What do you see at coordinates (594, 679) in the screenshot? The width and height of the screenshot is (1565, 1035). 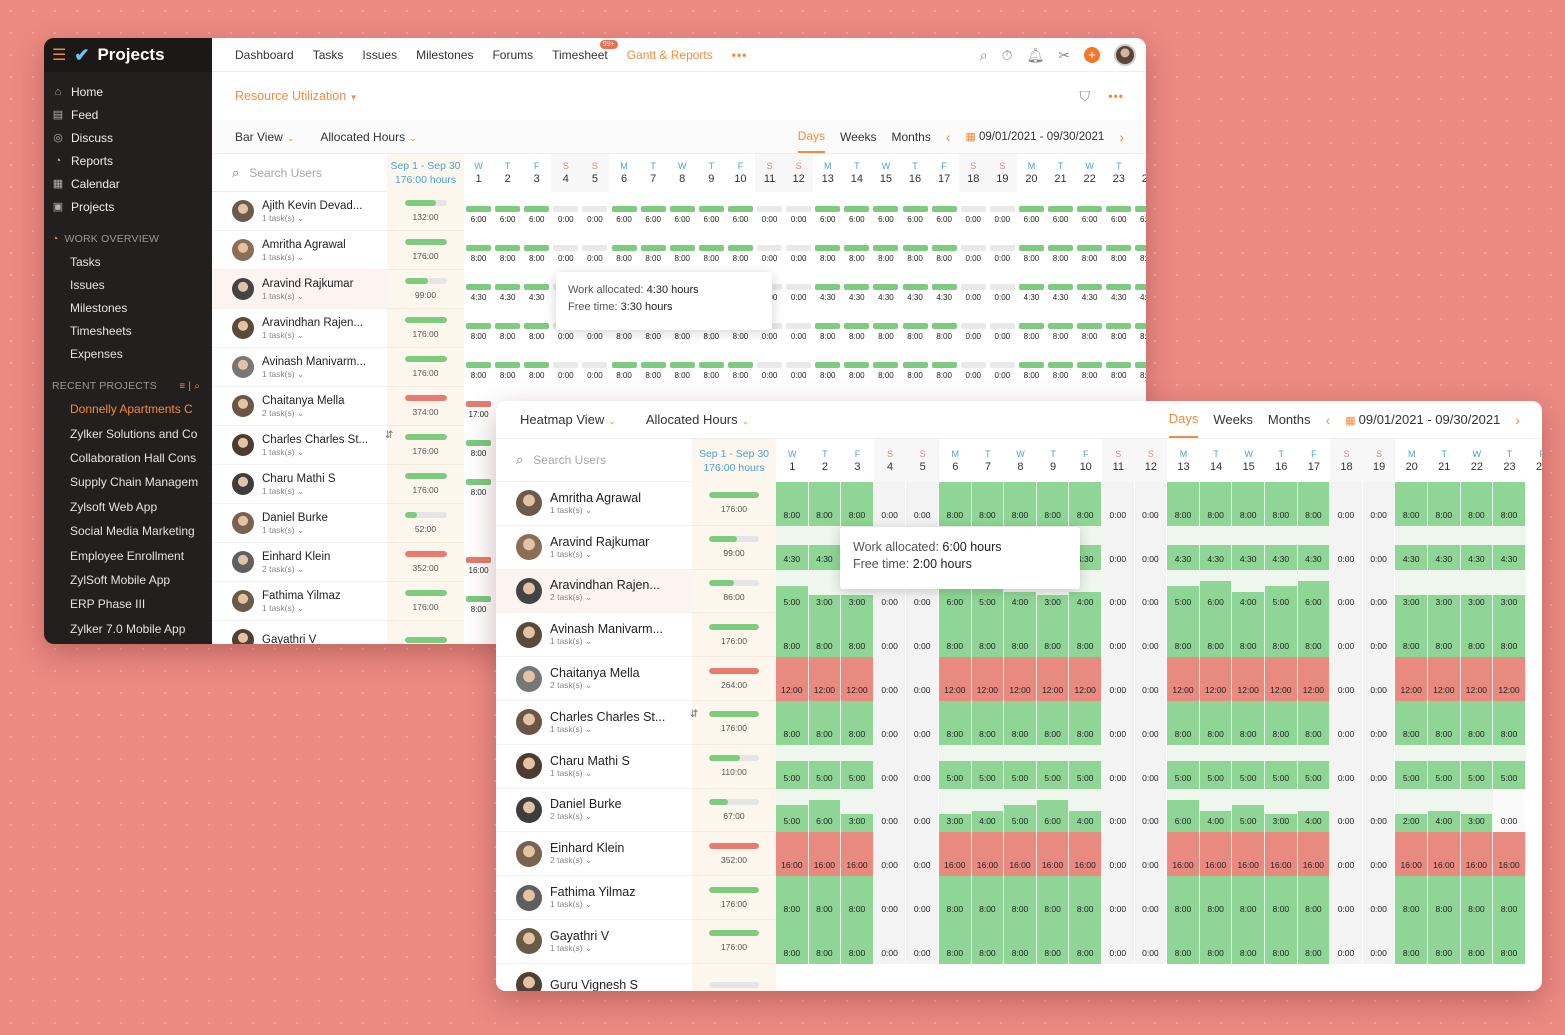 I see `user-row: Chaitanya Mella 2 task(s) ⌄` at bounding box center [594, 679].